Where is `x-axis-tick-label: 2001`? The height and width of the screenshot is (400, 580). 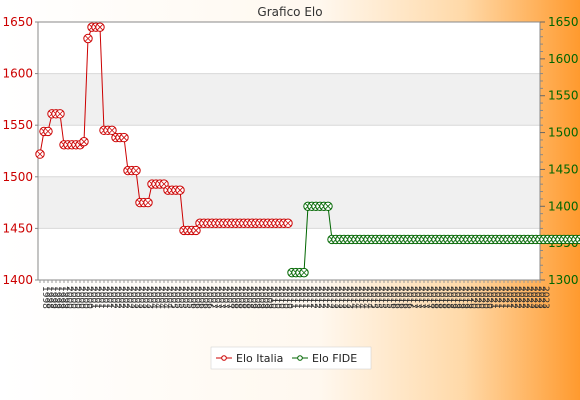
x-axis-tick-label: 2001 is located at coordinates (101, 297).